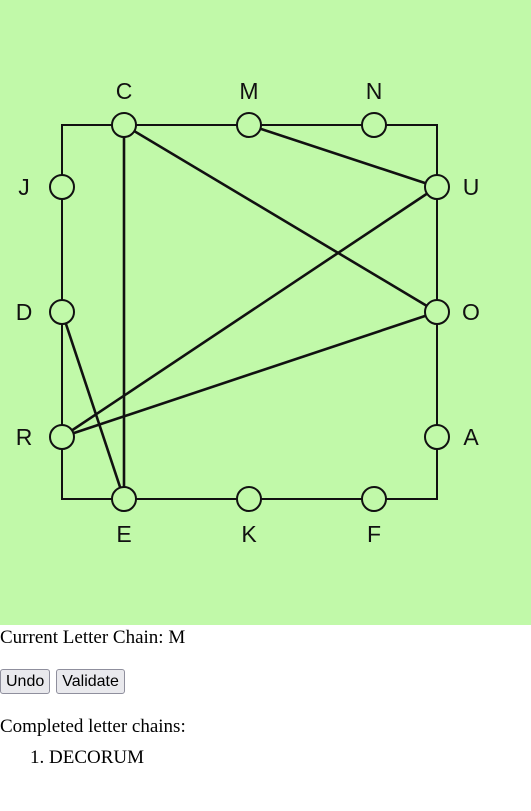  What do you see at coordinates (452, 187) in the screenshot?
I see `letter-node-u: U` at bounding box center [452, 187].